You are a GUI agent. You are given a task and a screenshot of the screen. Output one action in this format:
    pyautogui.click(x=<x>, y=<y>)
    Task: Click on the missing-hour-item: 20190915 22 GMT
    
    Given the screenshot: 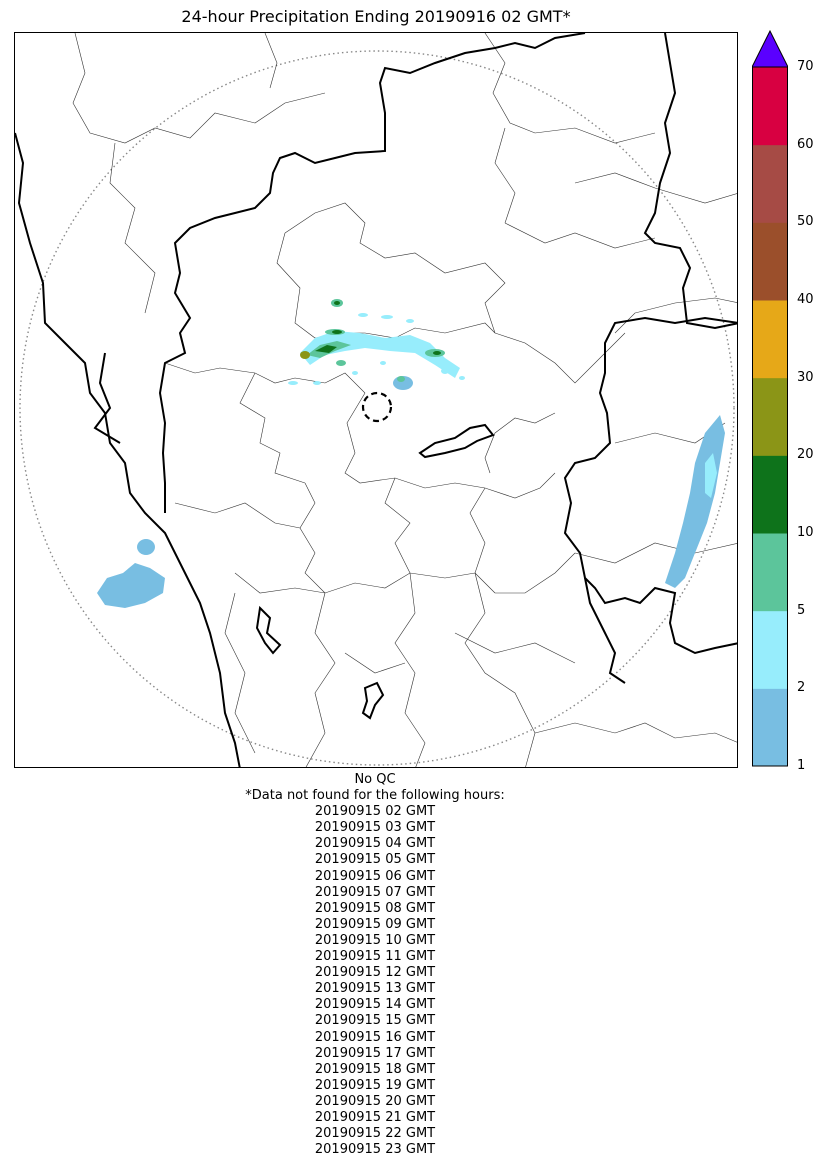 What is the action you would take?
    pyautogui.click(x=375, y=1134)
    